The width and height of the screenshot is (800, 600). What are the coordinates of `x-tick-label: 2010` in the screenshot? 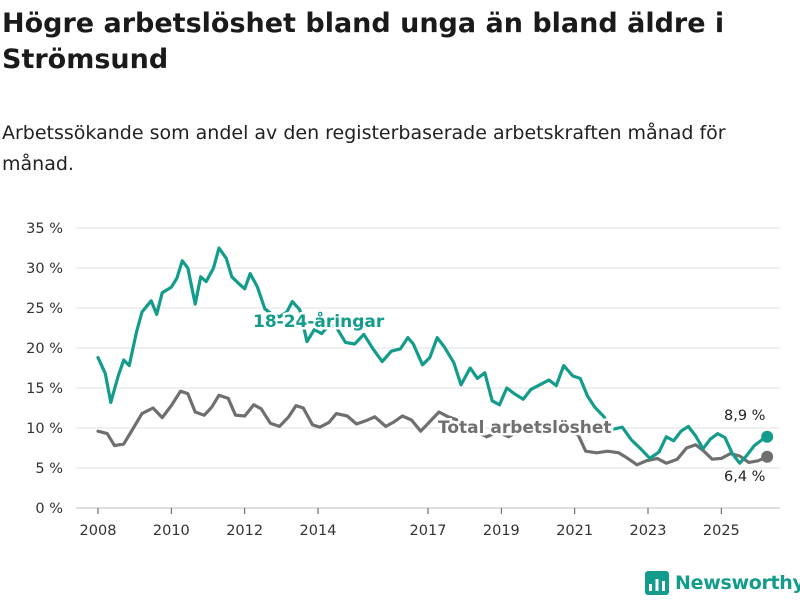 It's located at (171, 531).